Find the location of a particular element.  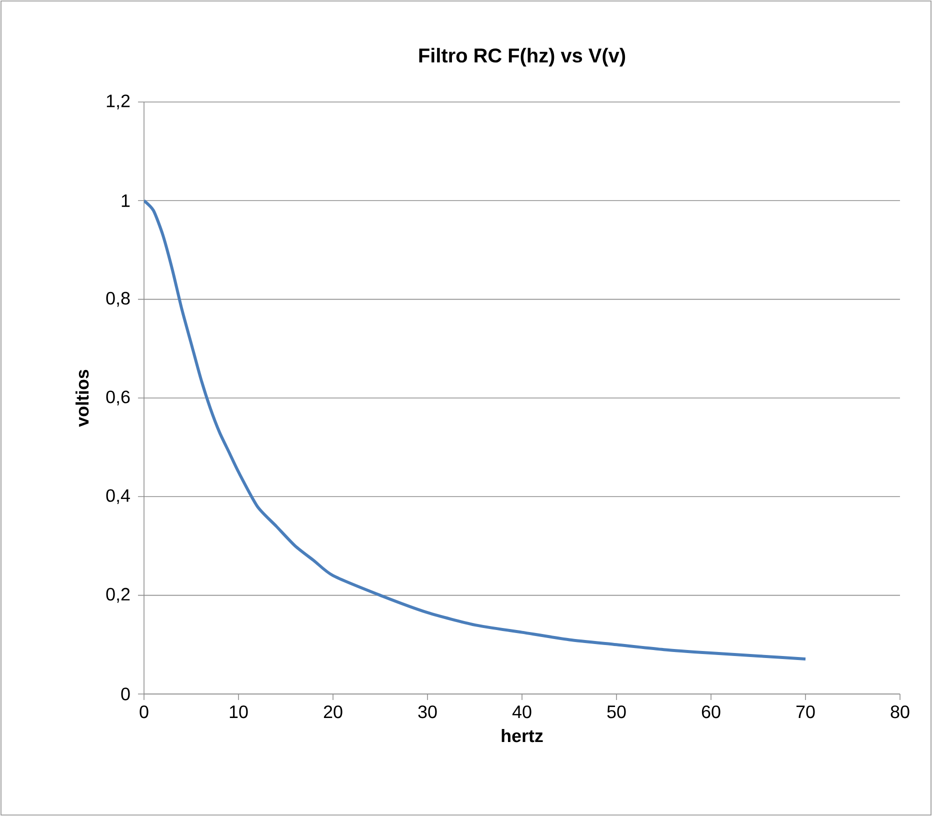

x-tick-label: 10 is located at coordinates (239, 711).